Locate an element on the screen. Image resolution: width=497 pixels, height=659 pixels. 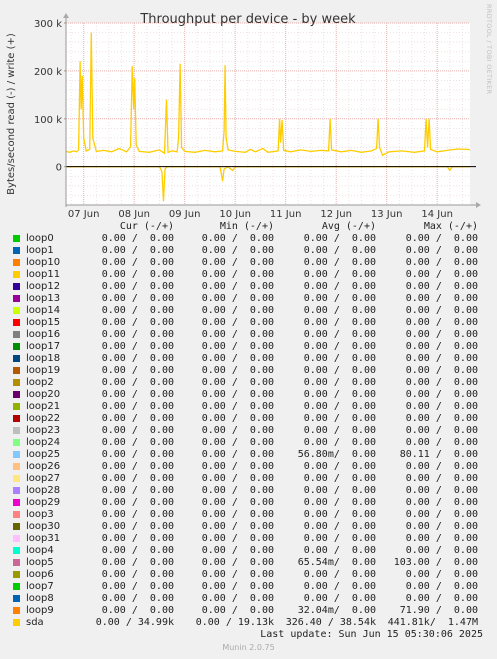
legend-header: Cur (-/+) Min (-/+) Avg (-/+) Max (-/+) is located at coordinates (248, 227).